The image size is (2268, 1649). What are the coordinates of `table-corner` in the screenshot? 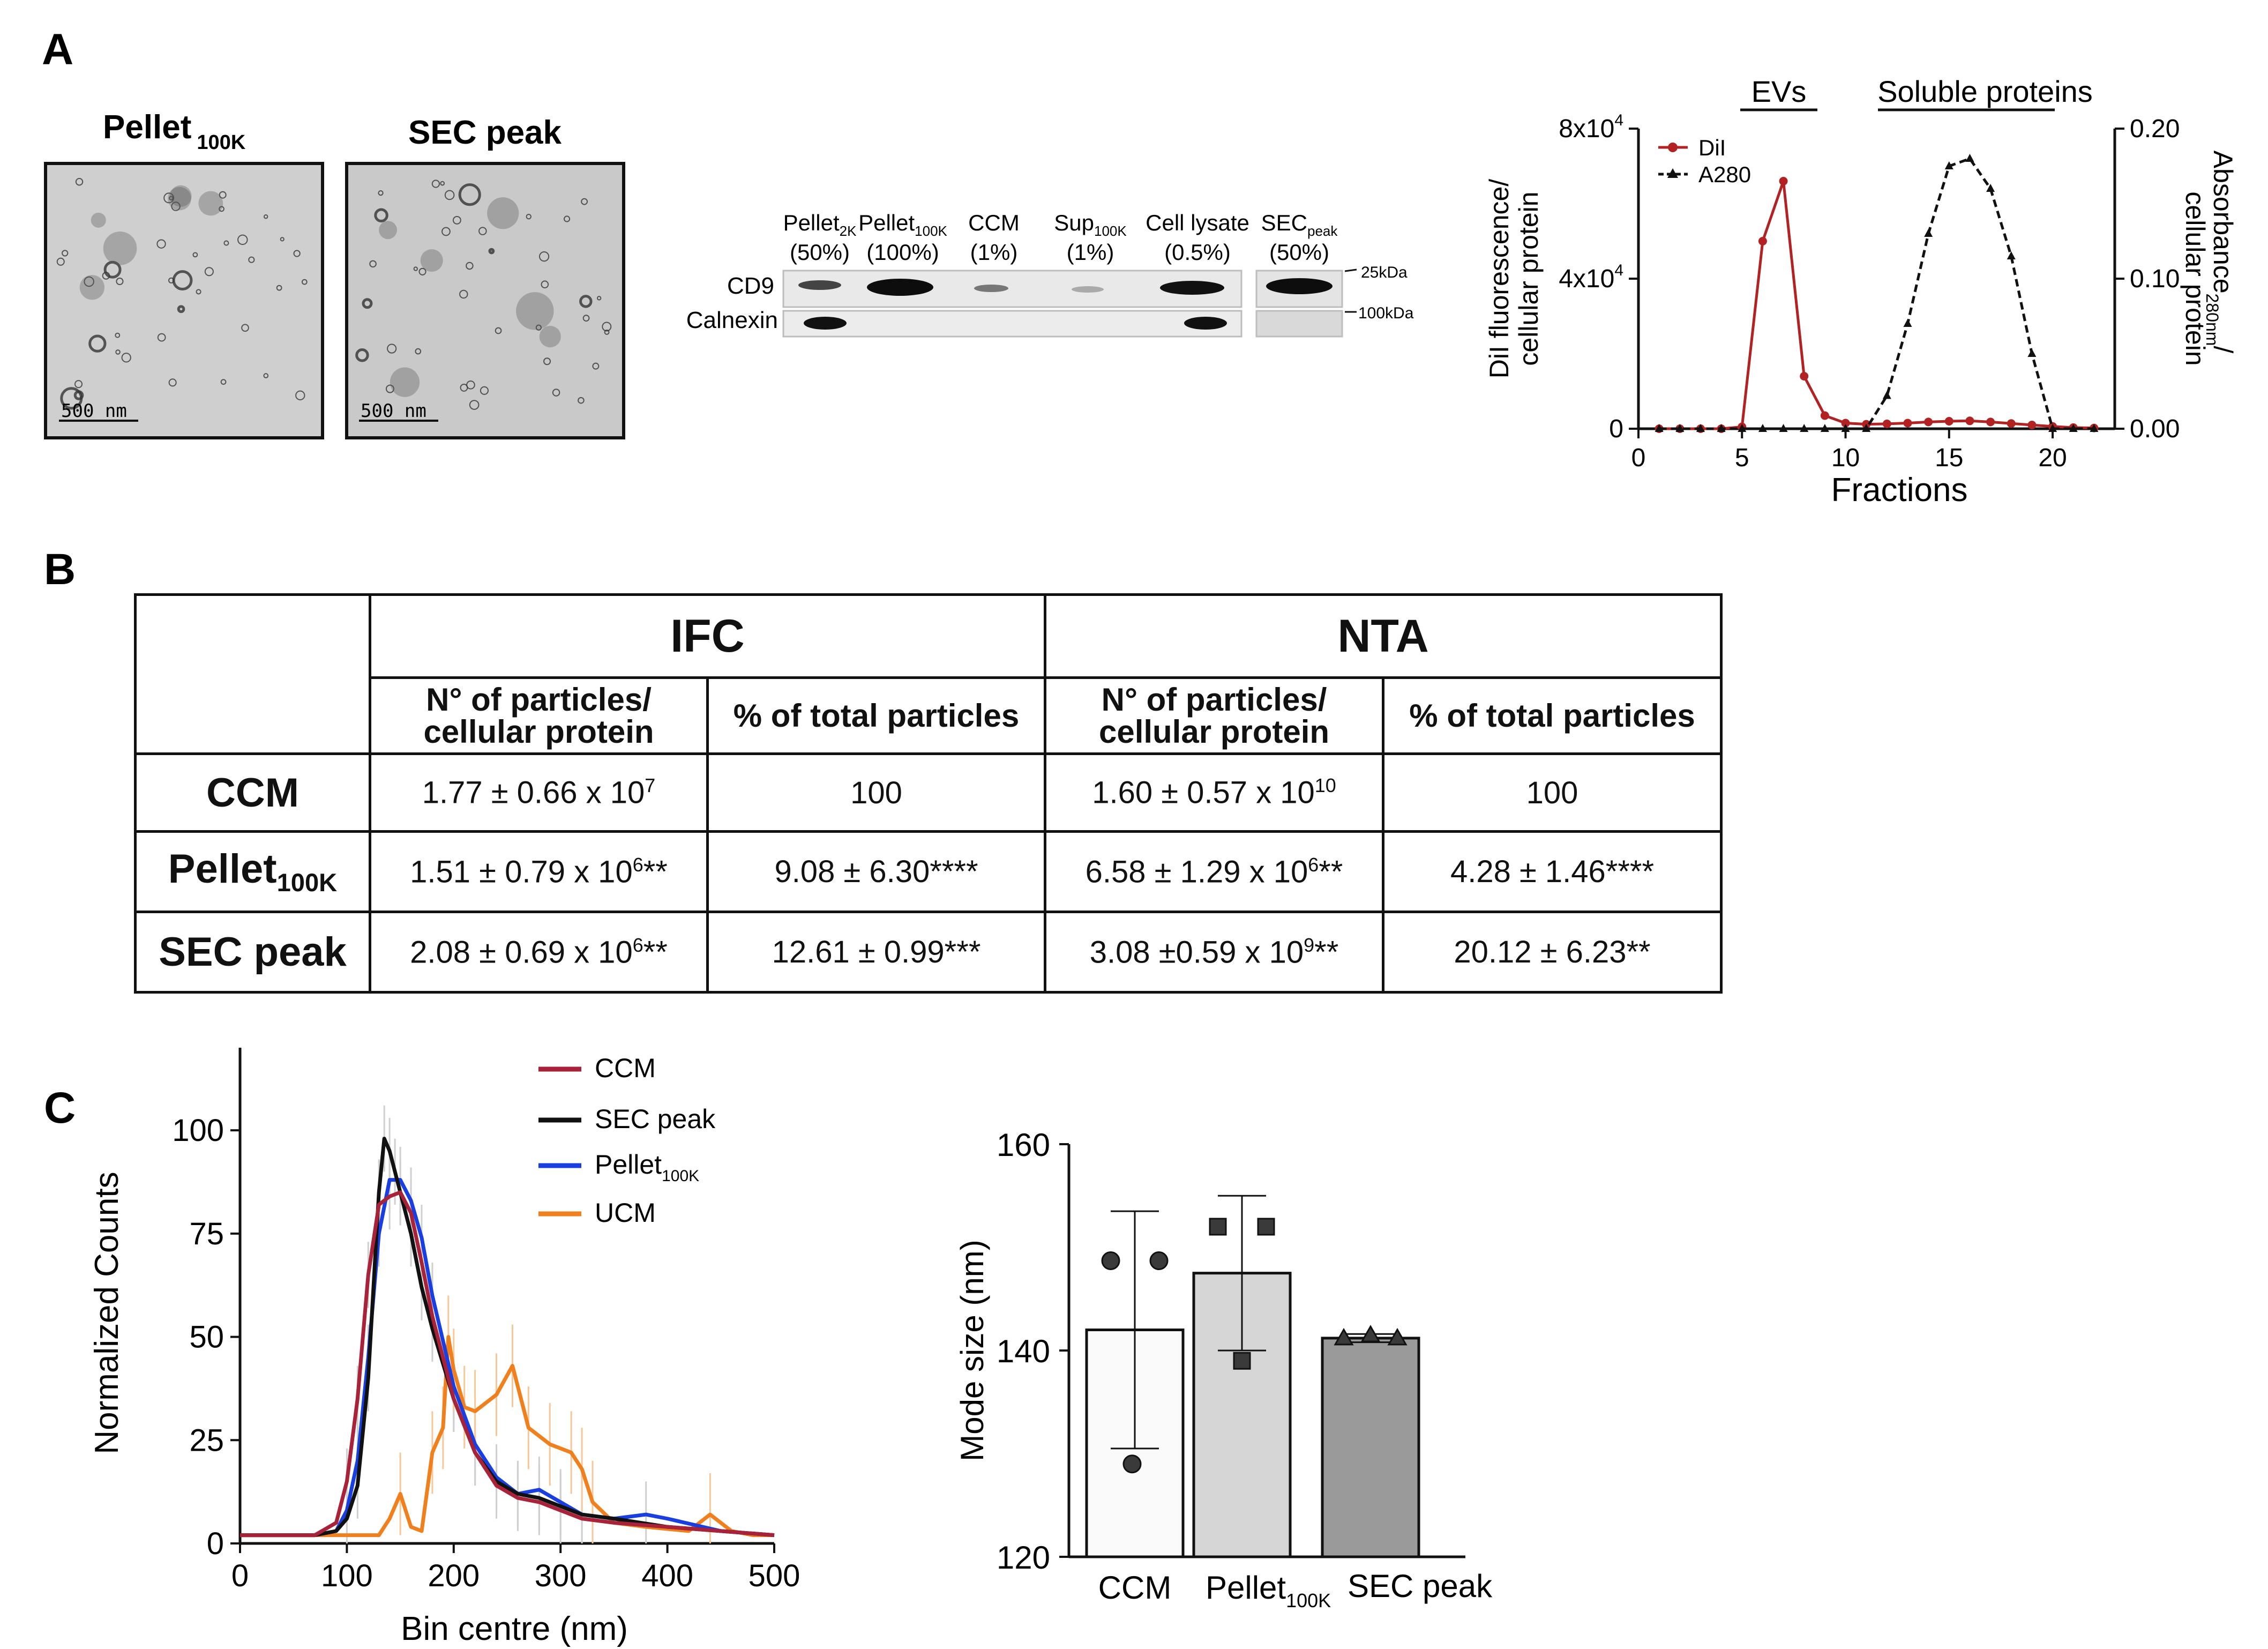 It's located at (253, 674).